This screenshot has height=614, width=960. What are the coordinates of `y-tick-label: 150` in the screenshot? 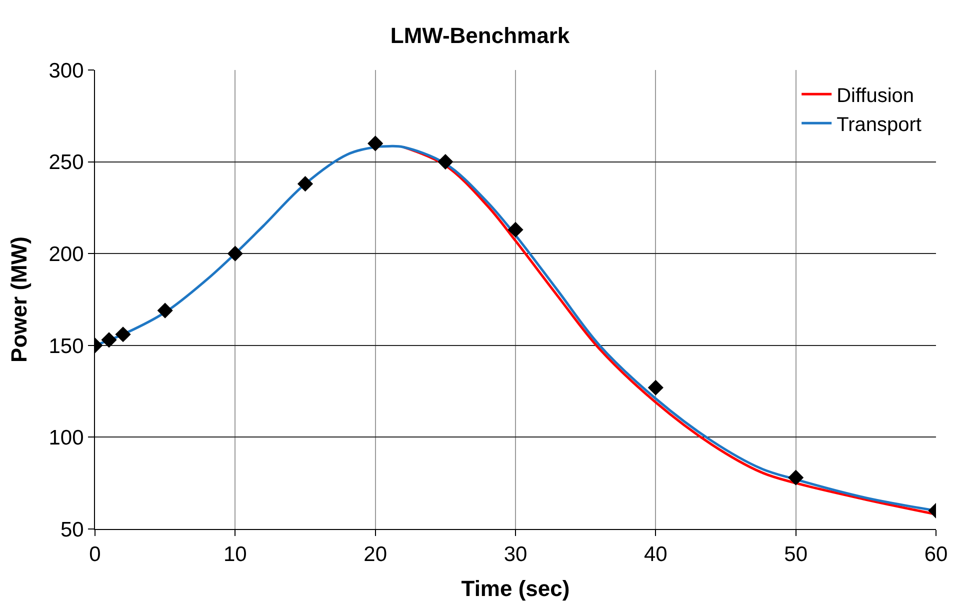 It's located at (66, 346).